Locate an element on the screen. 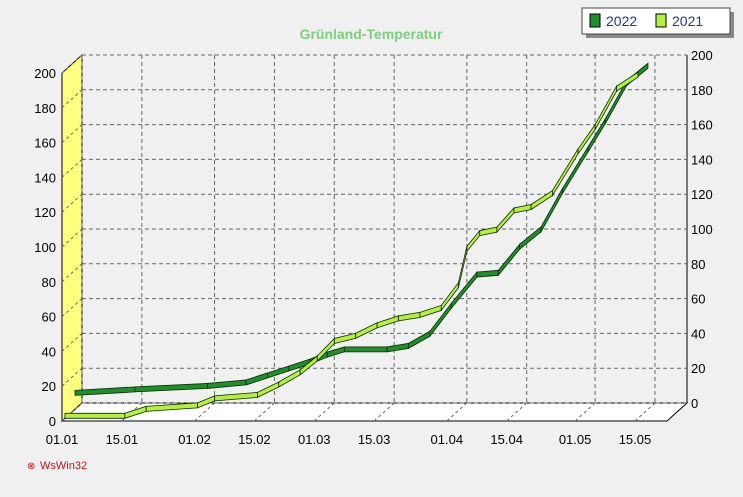  x-tick: 15.01 is located at coordinates (122, 439).